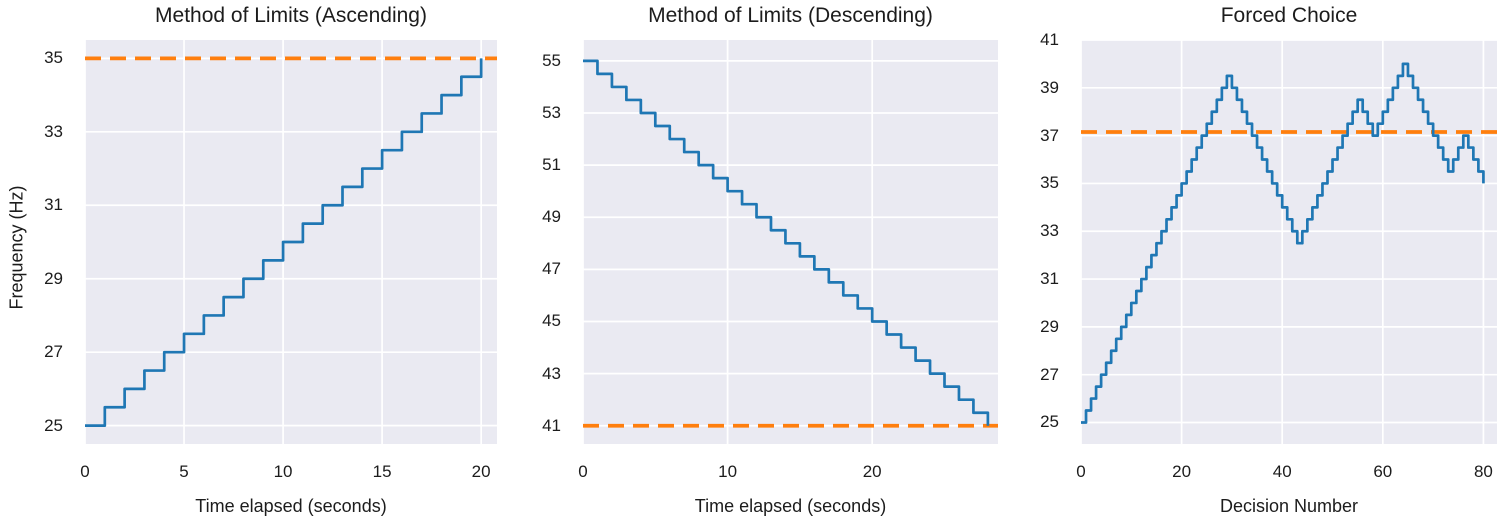 This screenshot has width=1500, height=526. I want to click on y-tick-label: 55, so click(551, 60).